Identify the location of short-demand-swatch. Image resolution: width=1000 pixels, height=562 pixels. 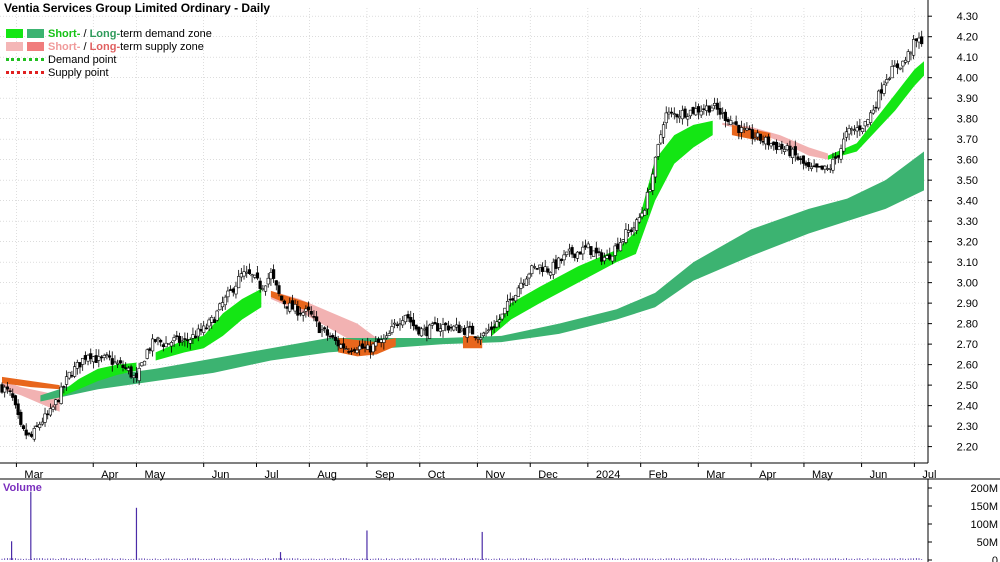
(14, 33).